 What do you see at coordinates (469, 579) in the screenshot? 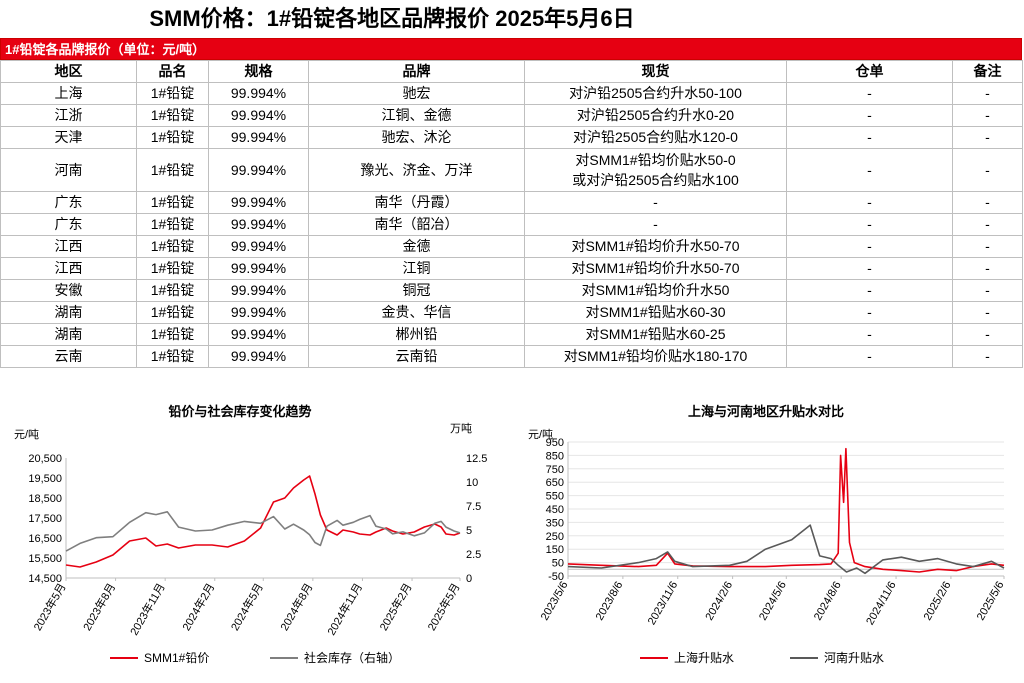
I see `y2-tick-label: 0` at bounding box center [469, 579].